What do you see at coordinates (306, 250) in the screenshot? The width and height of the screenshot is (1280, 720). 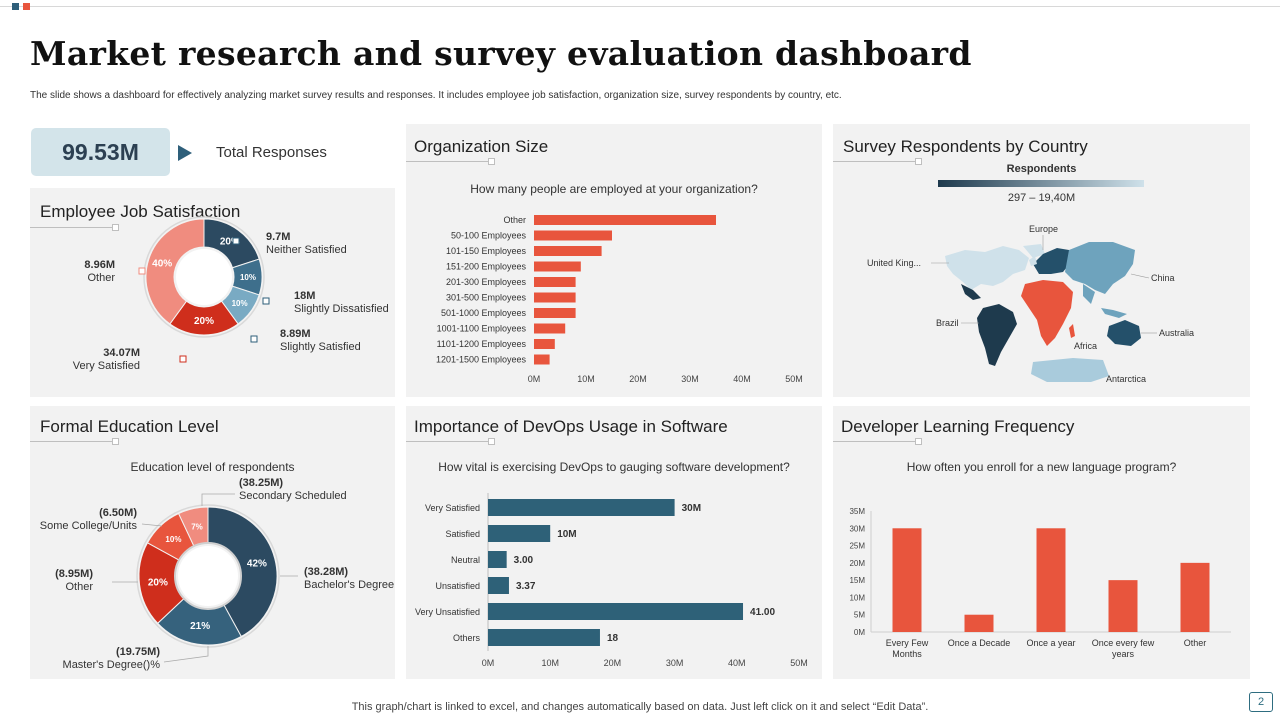 I see `slice-name-label: Neither Satisfied` at bounding box center [306, 250].